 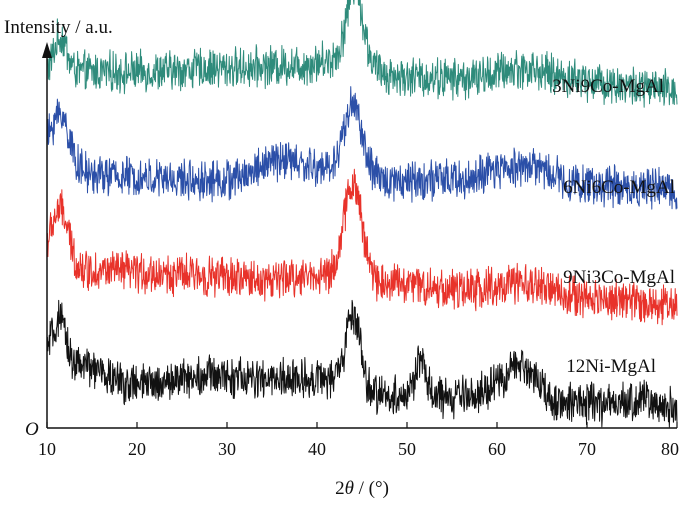 I want to click on x-axis-title-variable: θ, so click(x=349, y=488).